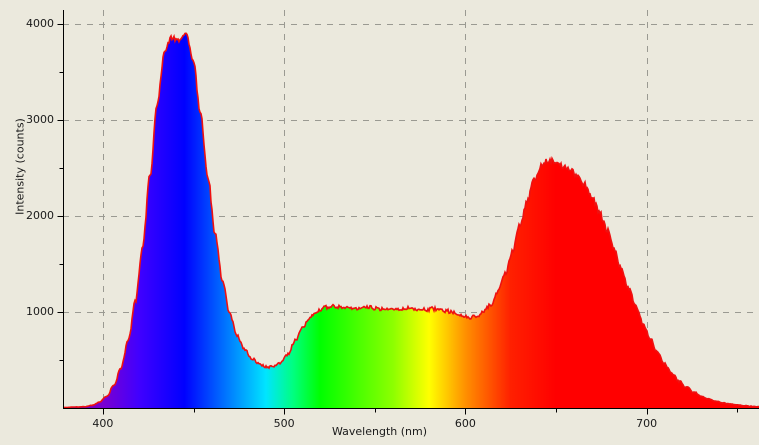 The image size is (759, 445). What do you see at coordinates (379, 431) in the screenshot?
I see `x-axis-title: Wavelength (nm)` at bounding box center [379, 431].